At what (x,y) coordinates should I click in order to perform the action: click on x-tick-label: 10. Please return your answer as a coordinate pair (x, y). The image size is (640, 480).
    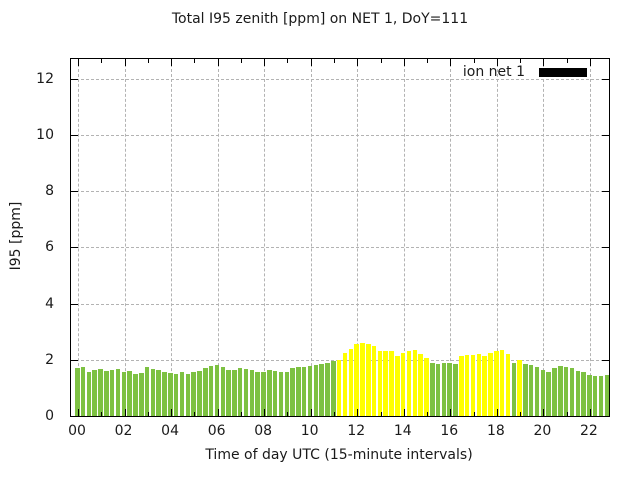
    Looking at the image, I should click on (309, 431).